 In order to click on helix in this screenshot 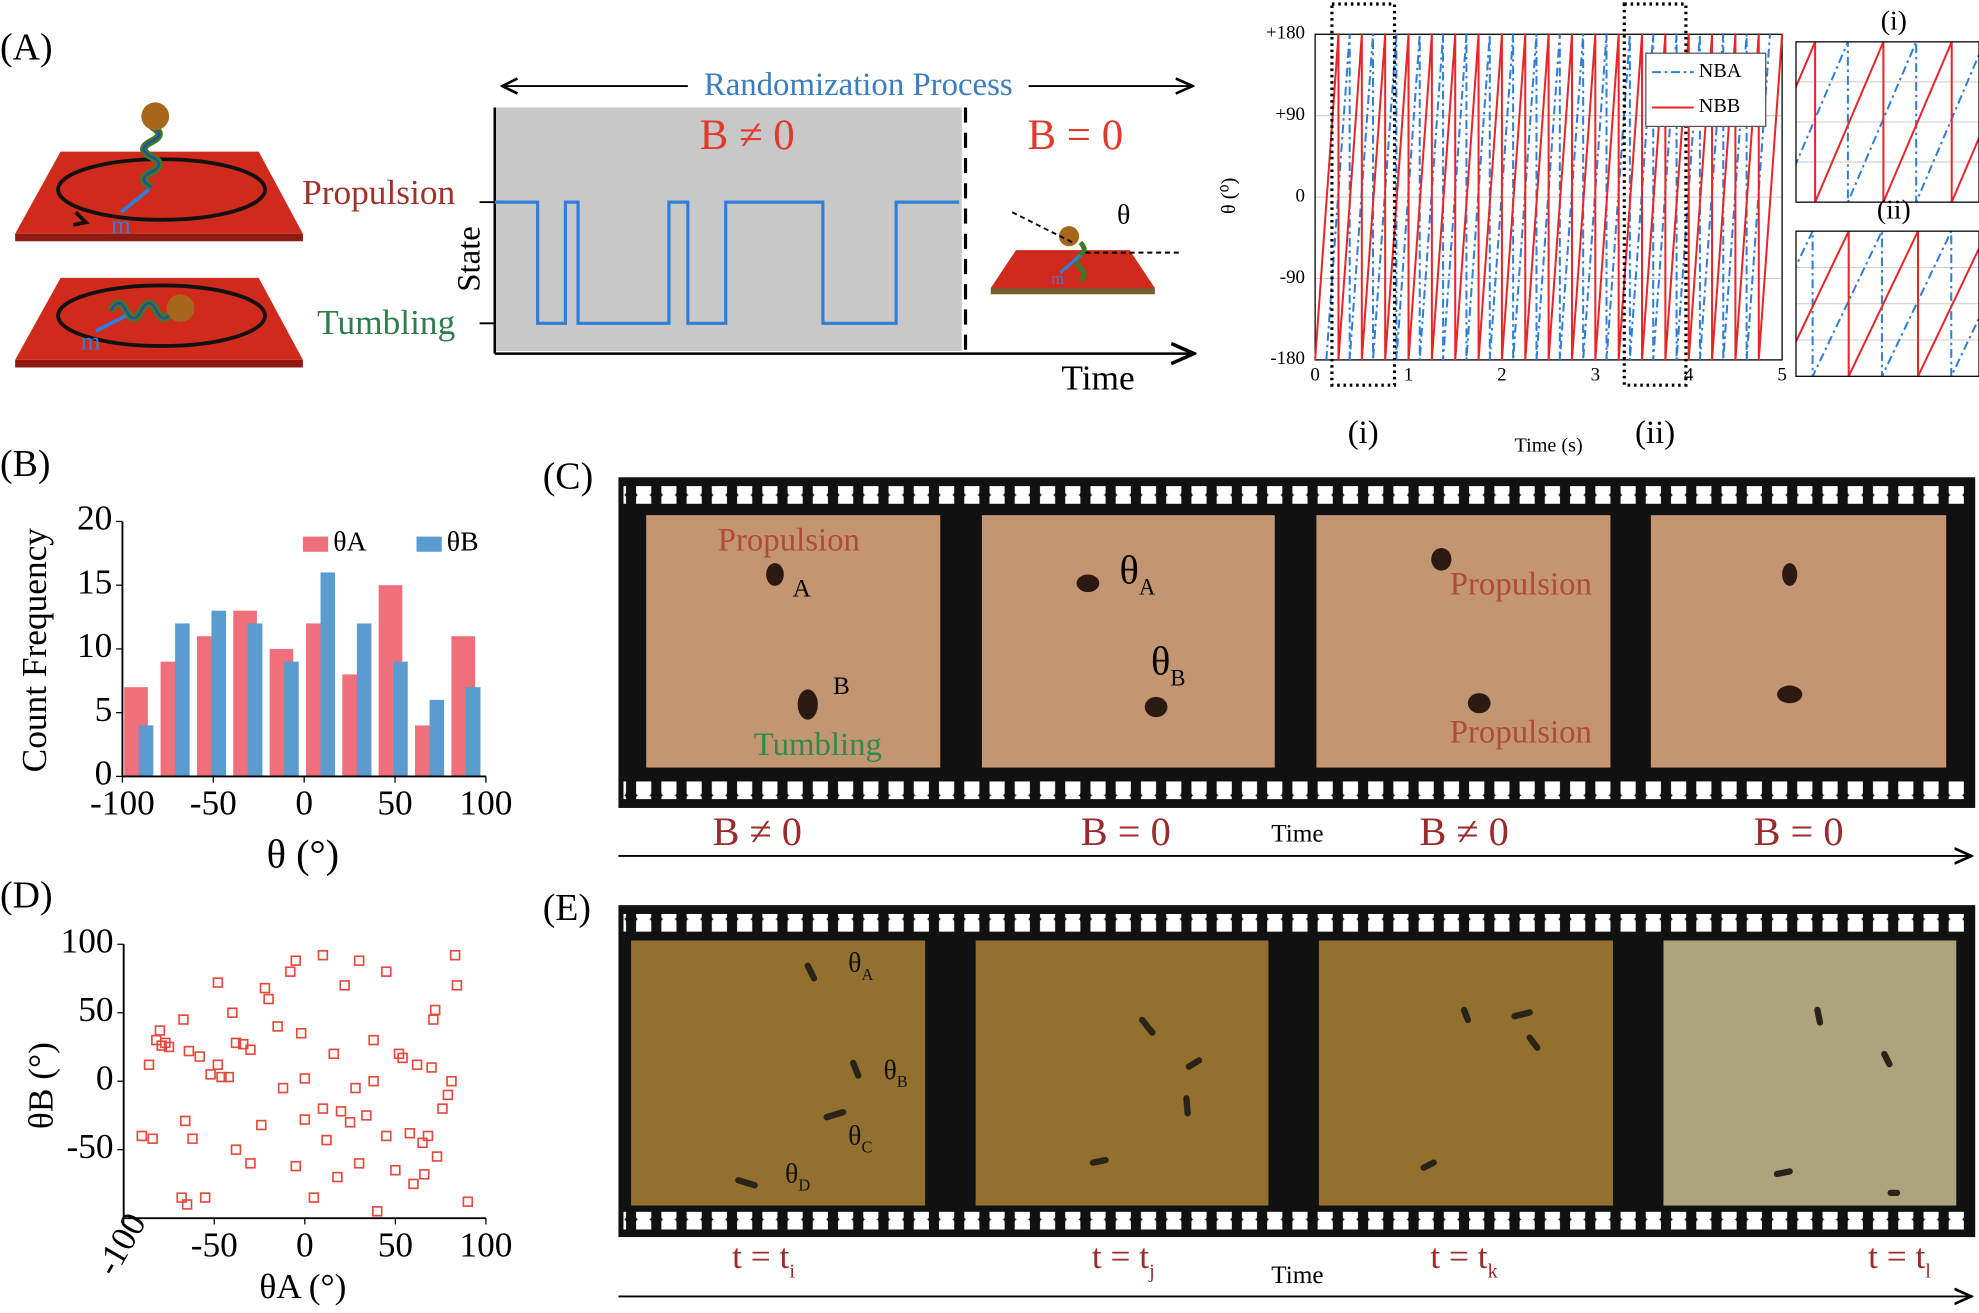, I will do `click(141, 310)`.